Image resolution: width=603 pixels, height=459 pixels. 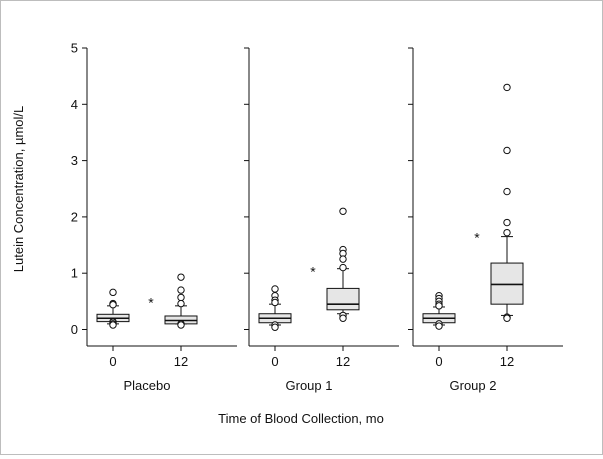 What do you see at coordinates (18, 189) in the screenshot?
I see `y-axis-label: Lutein Concentration, µmol/L` at bounding box center [18, 189].